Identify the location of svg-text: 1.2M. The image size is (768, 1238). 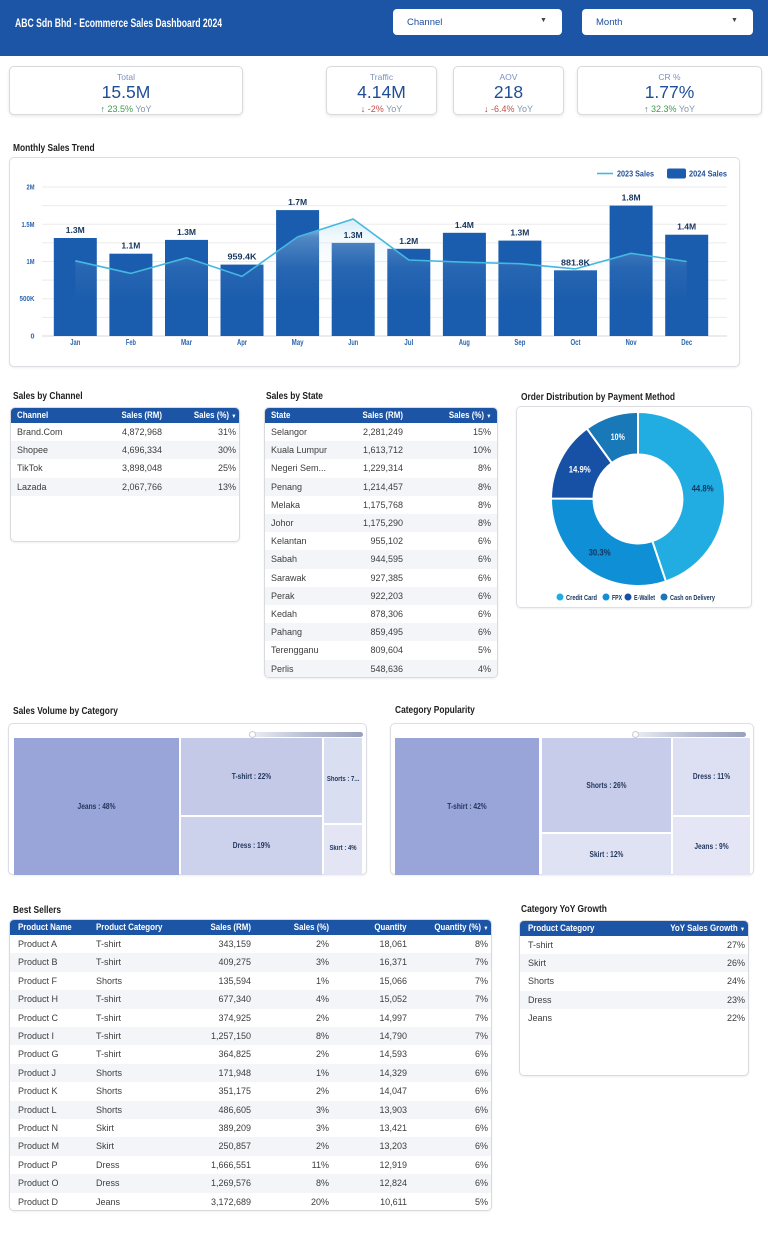
(408, 241).